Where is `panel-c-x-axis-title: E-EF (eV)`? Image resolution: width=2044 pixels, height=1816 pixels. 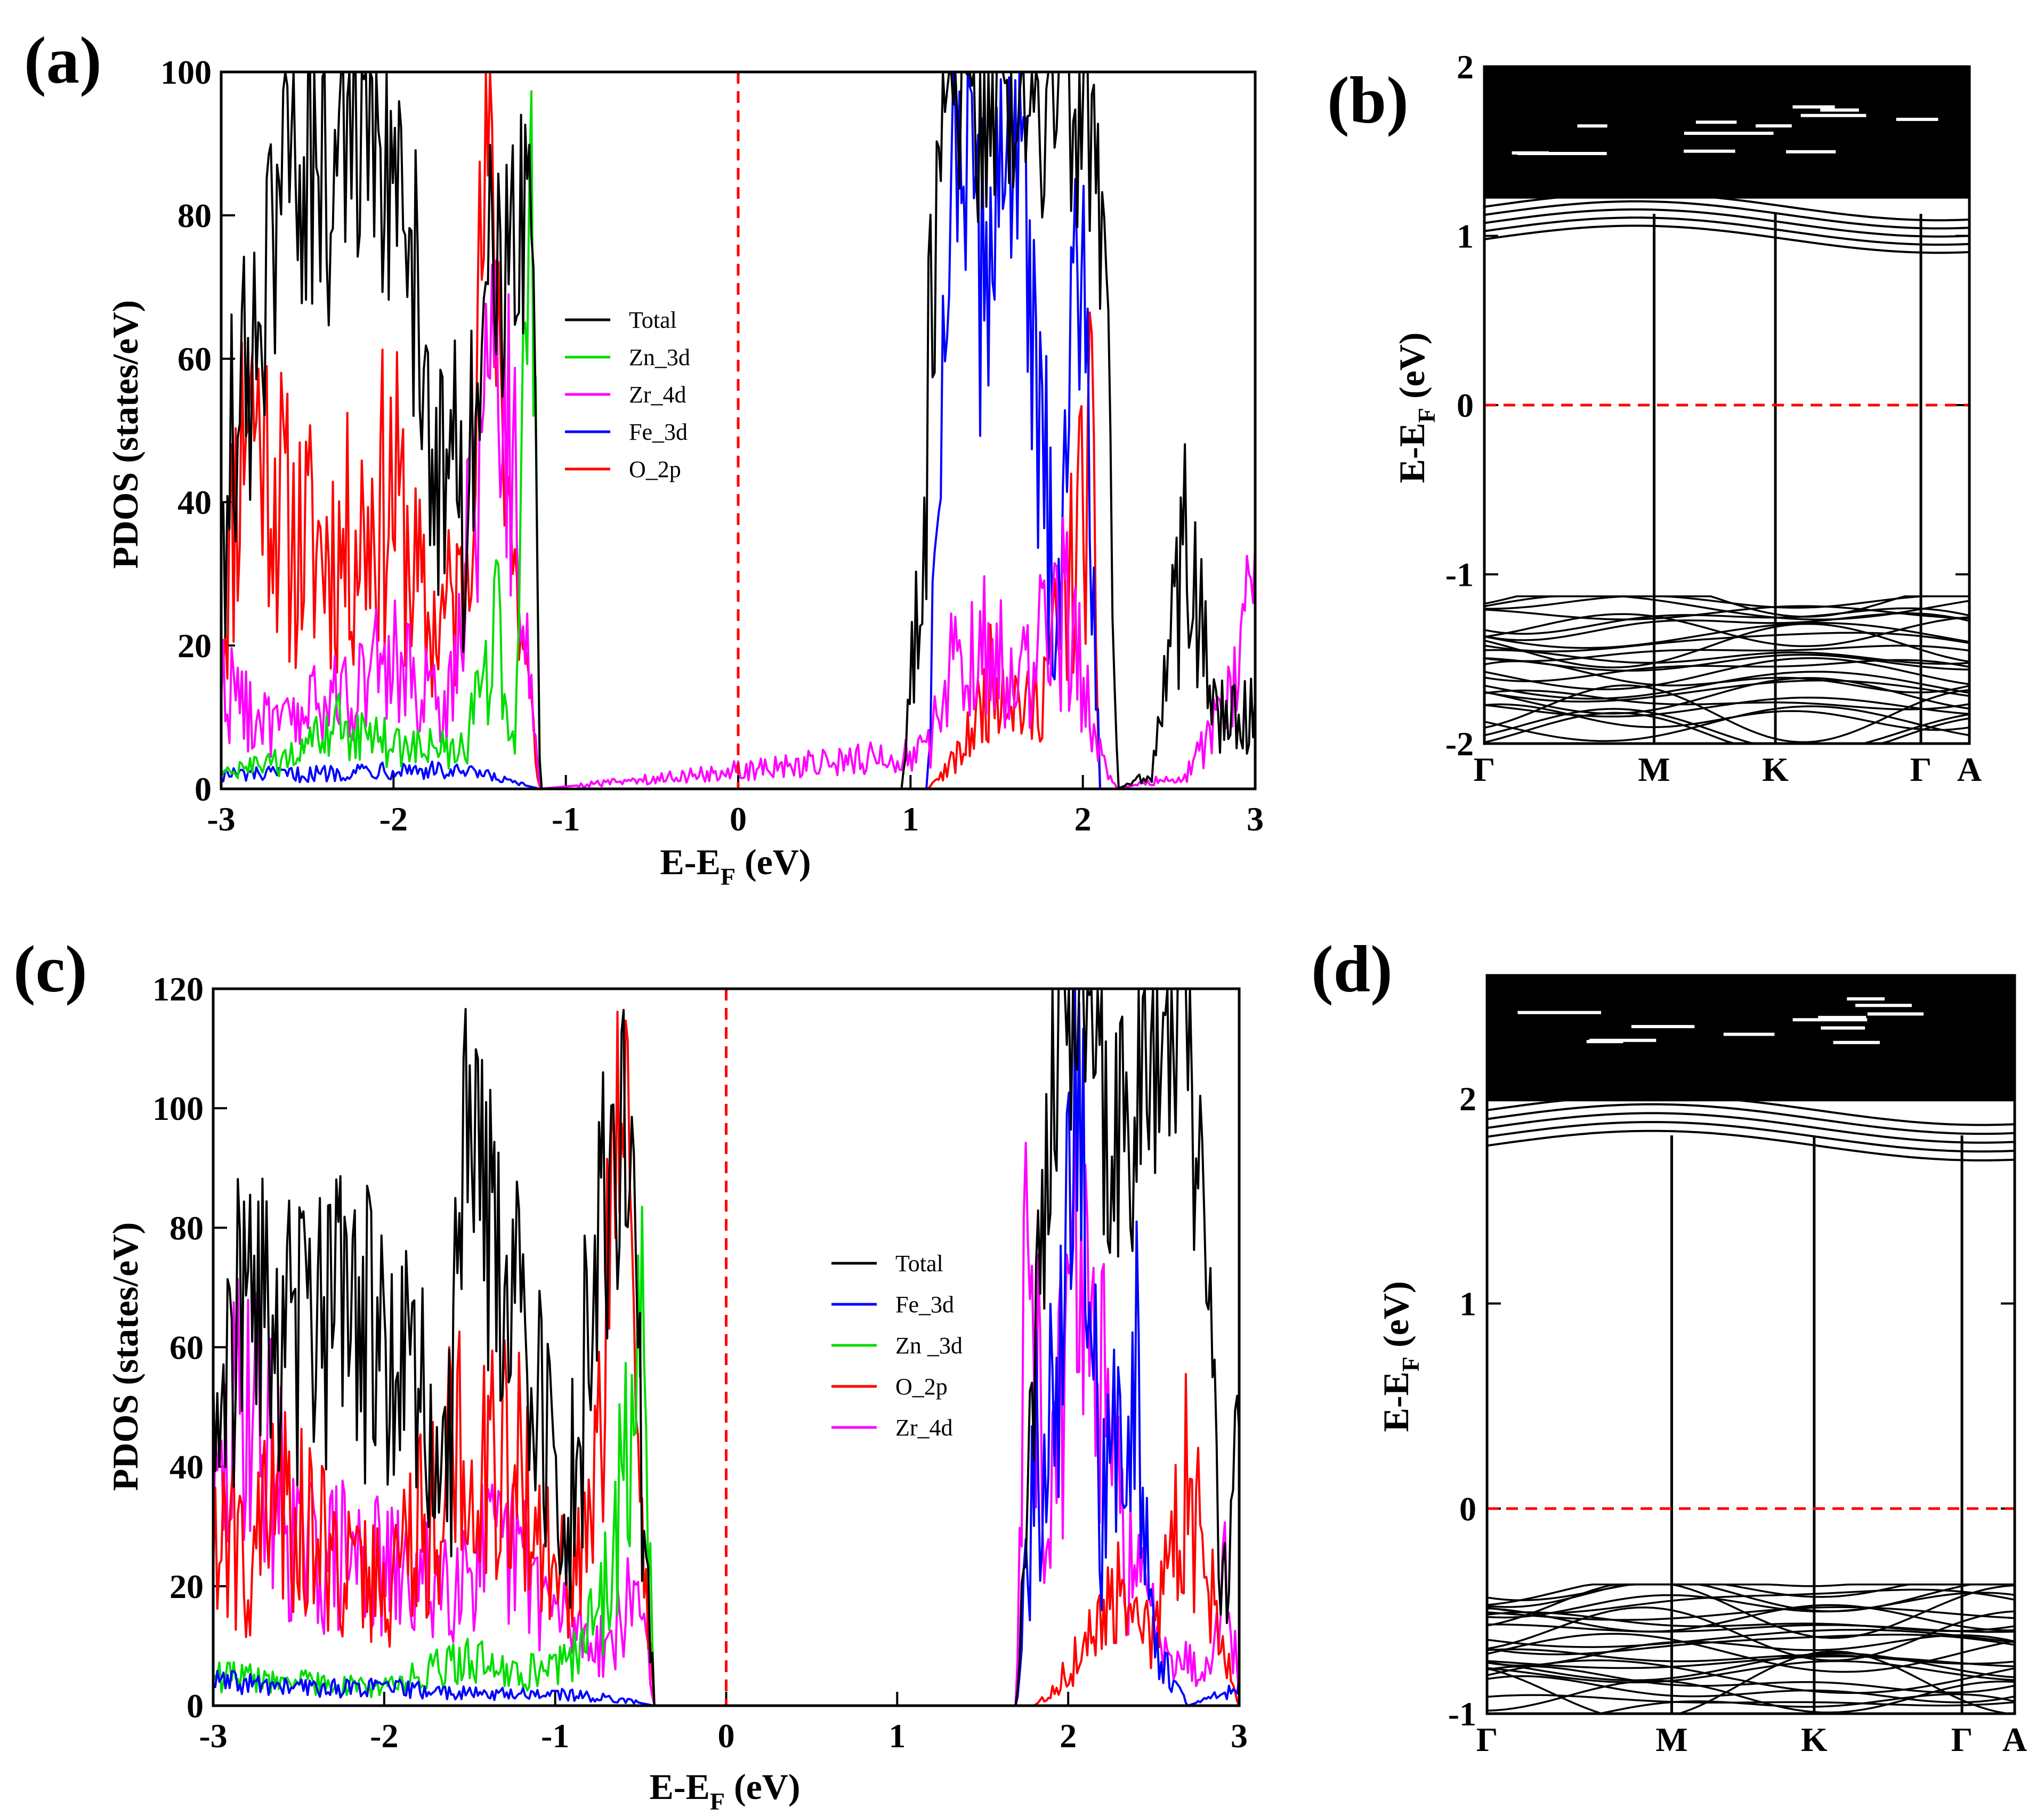
panel-c-x-axis-title: E-EF (eV) is located at coordinates (725, 1790).